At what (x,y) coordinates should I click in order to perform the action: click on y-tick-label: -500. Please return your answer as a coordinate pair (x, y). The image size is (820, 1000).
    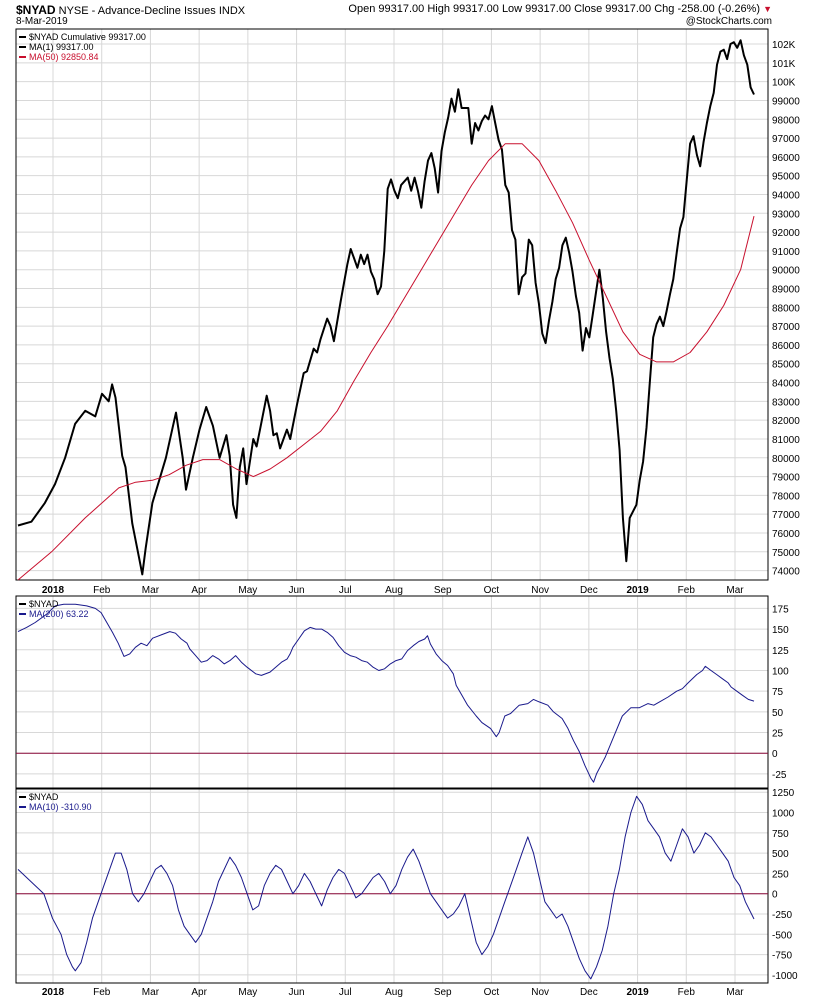
    Looking at the image, I should click on (782, 935).